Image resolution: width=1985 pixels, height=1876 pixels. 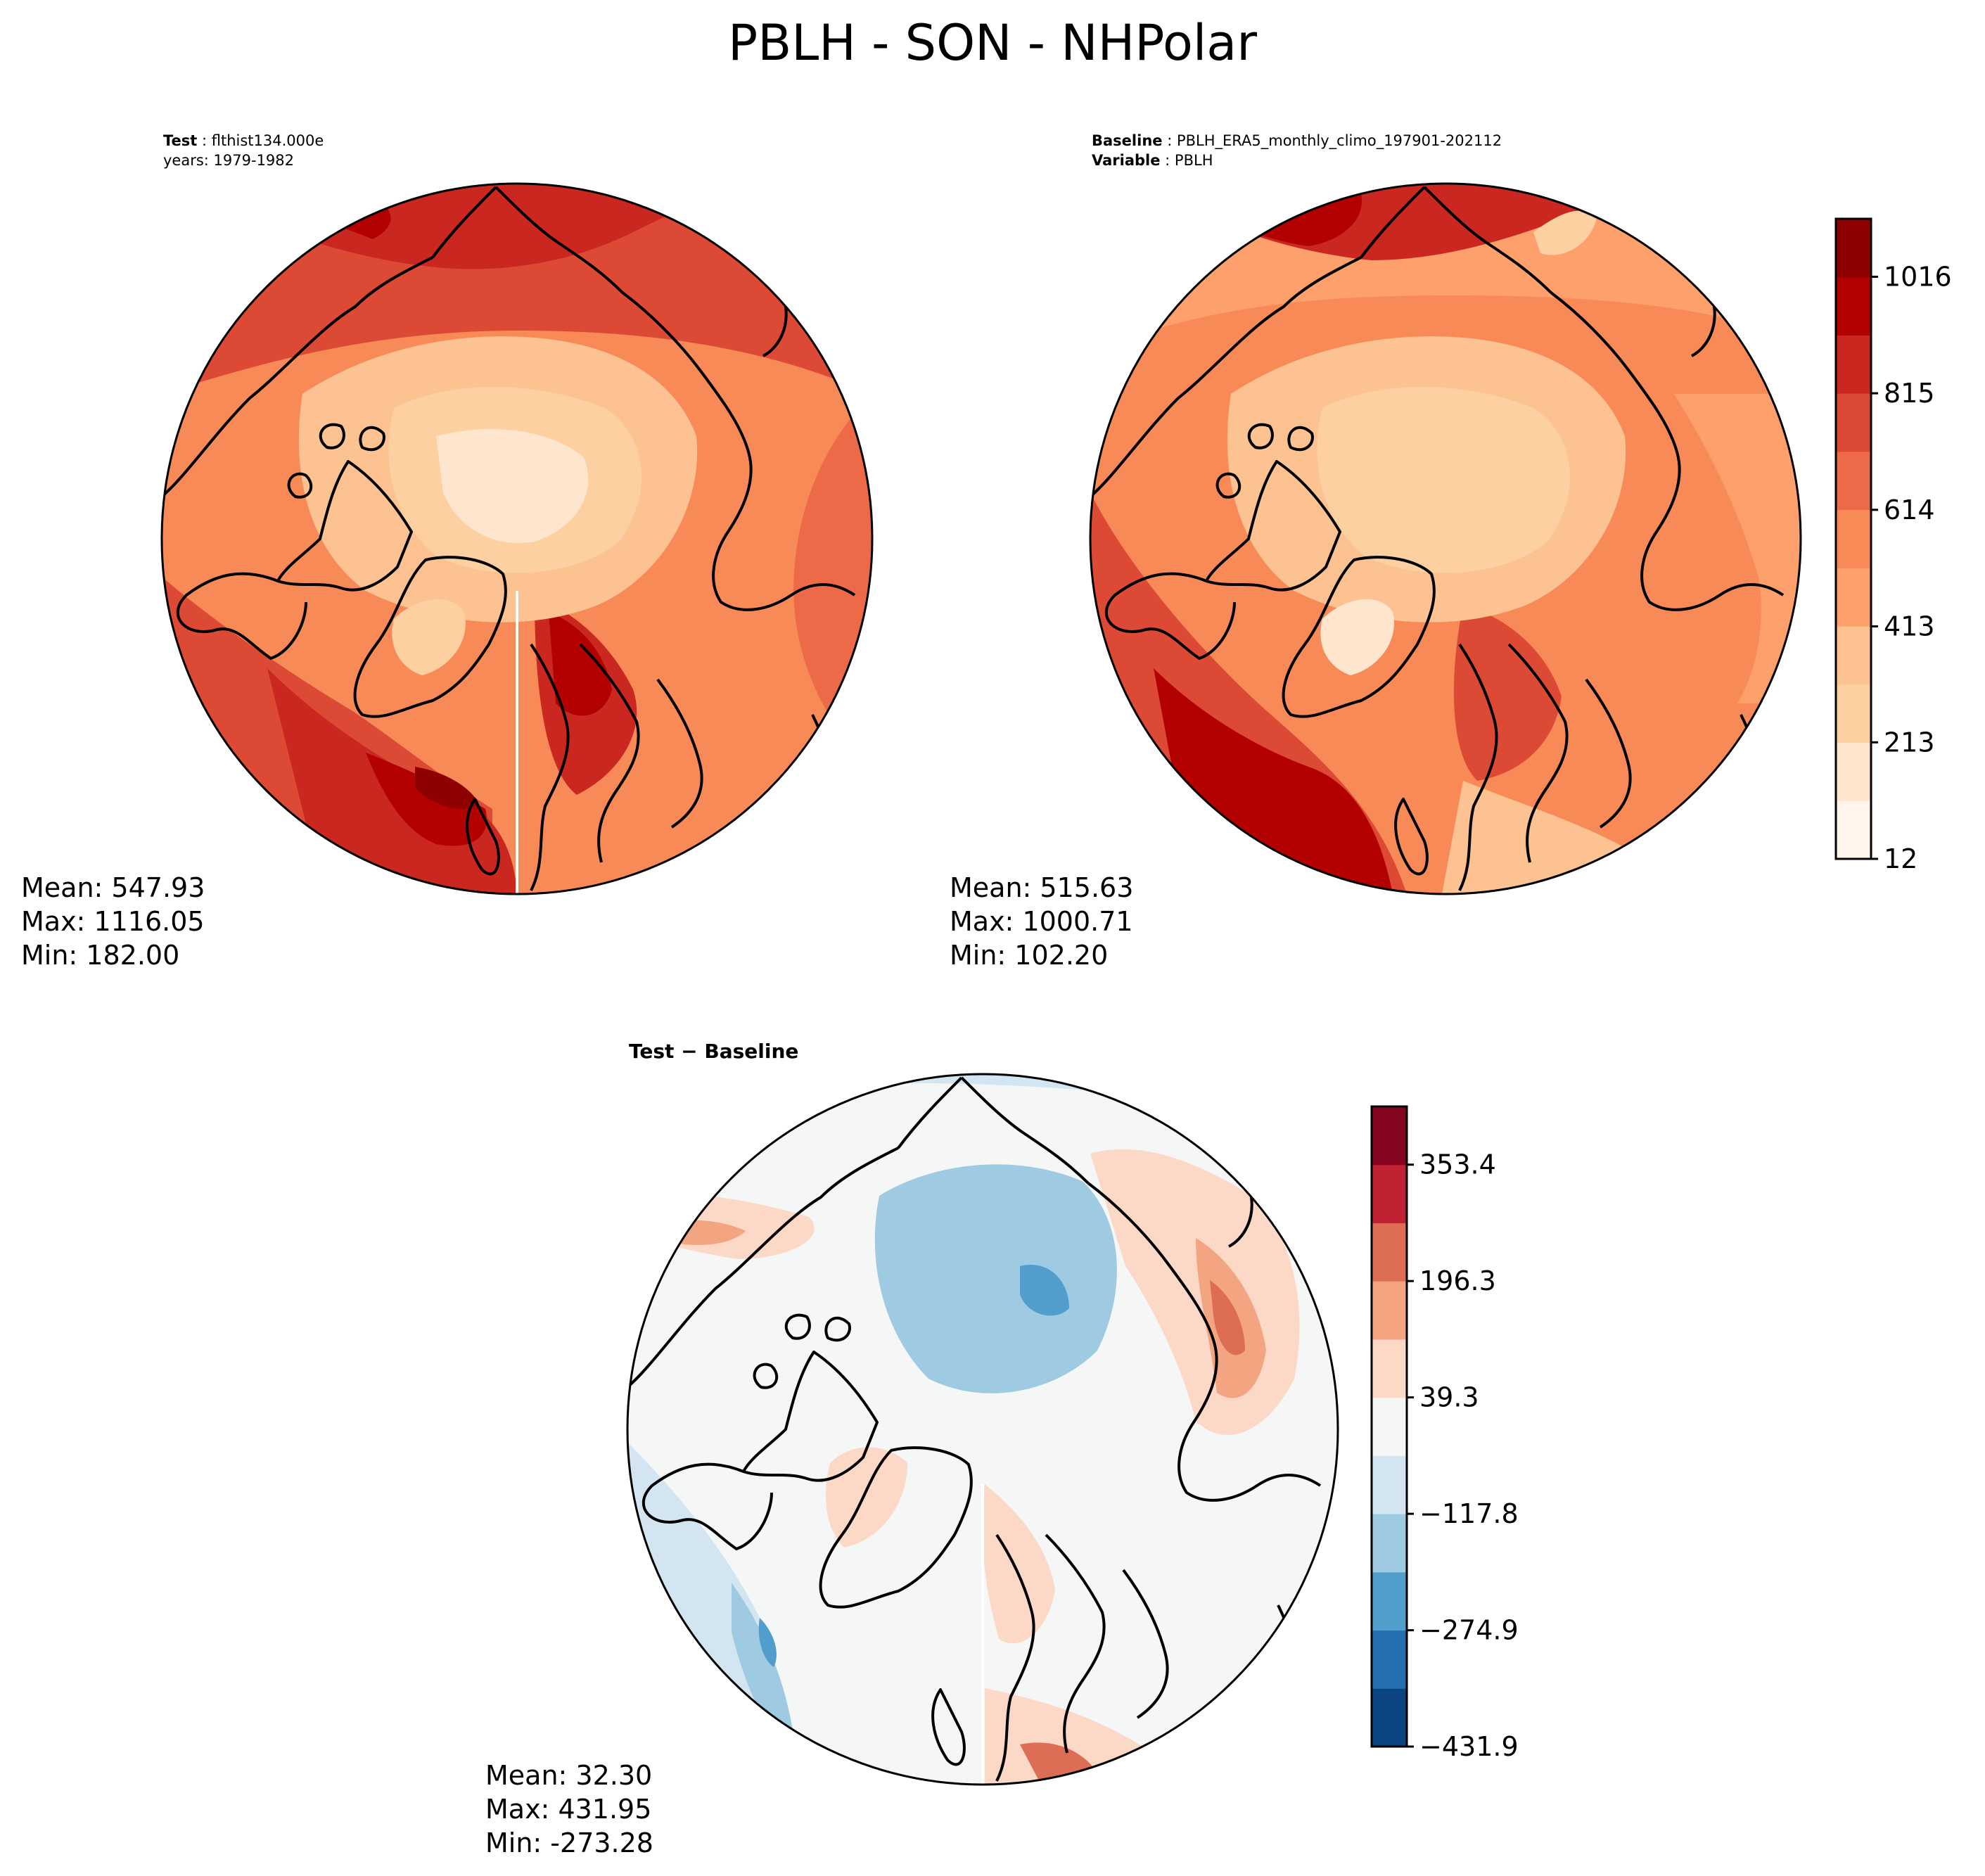 I want to click on diff-max: Max: 431.95, so click(x=569, y=1809).